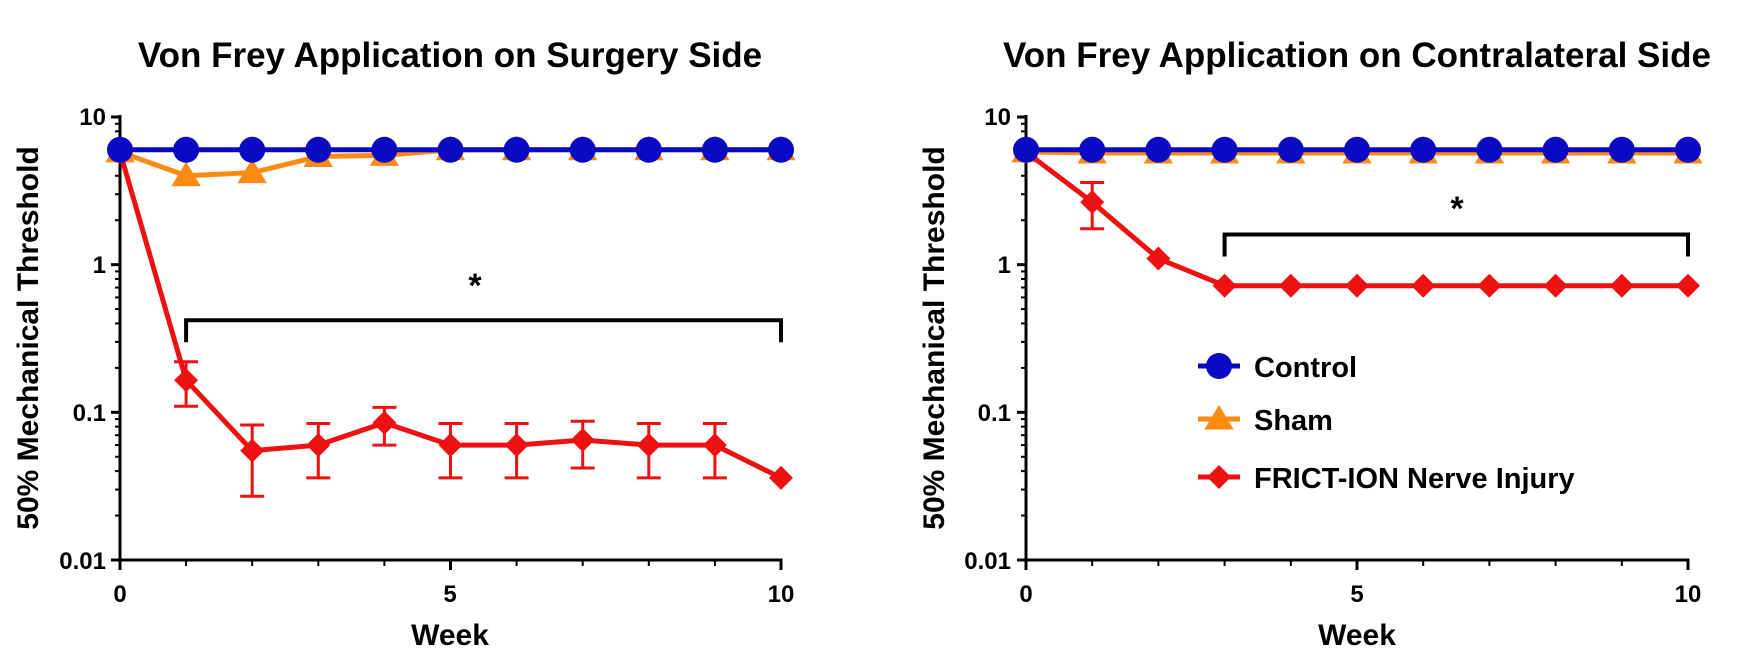 This screenshot has width=1739, height=664. What do you see at coordinates (1414, 479) in the screenshot?
I see `legend-label: FRICT-ION Nerve Injury` at bounding box center [1414, 479].